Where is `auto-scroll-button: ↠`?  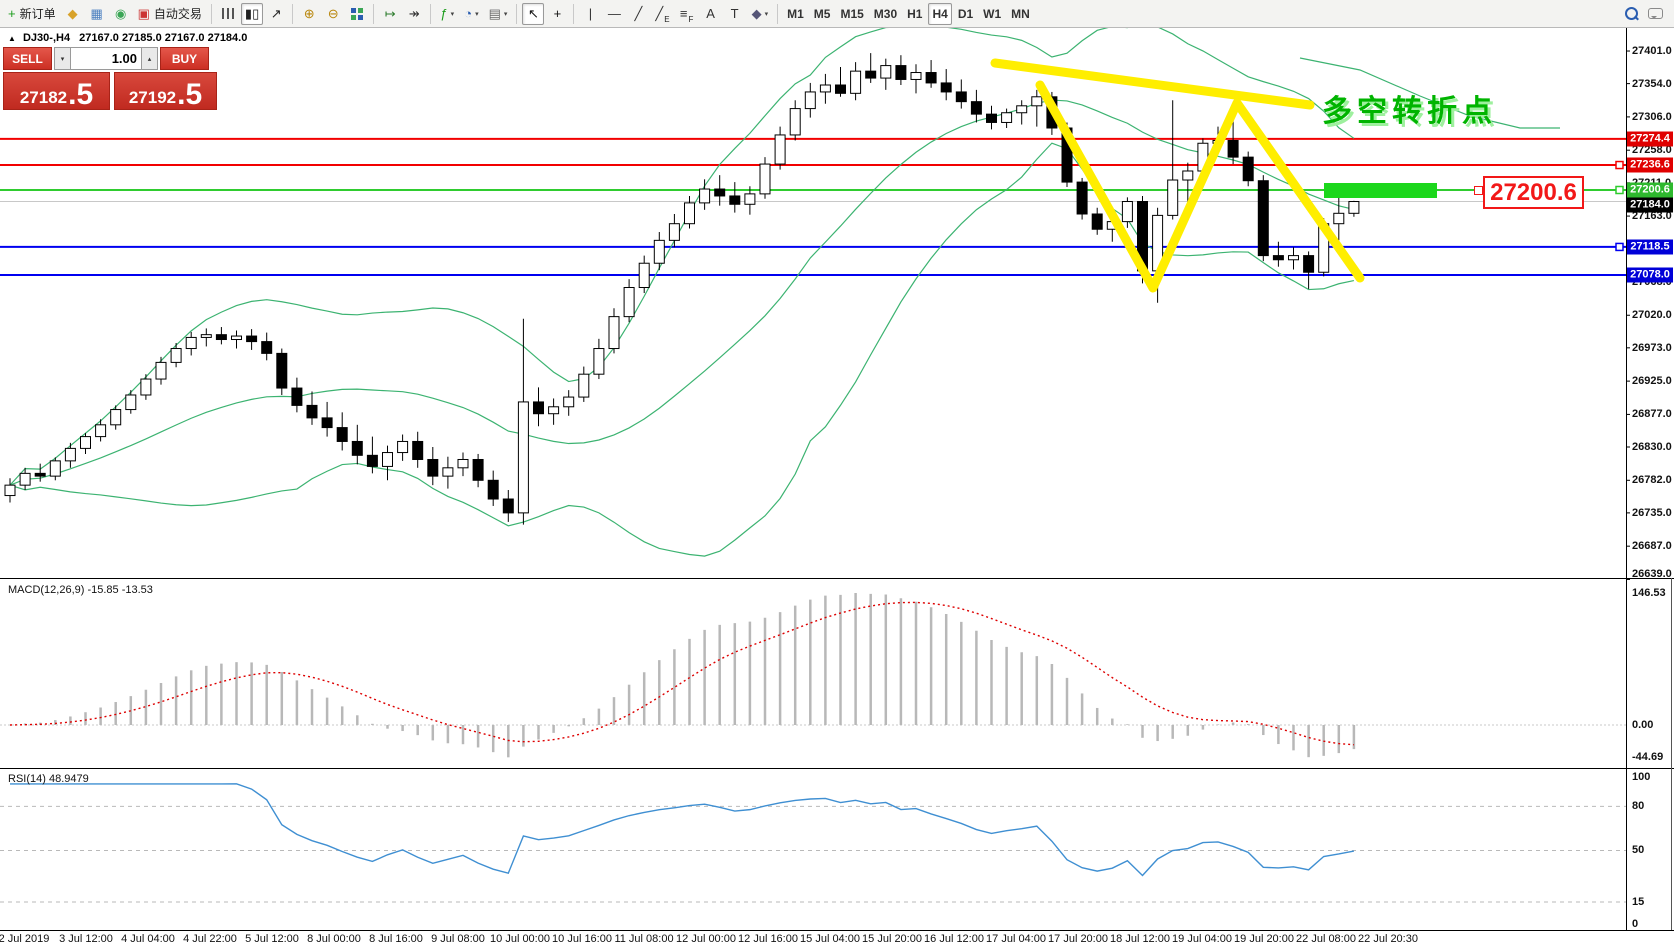
auto-scroll-button: ↠ is located at coordinates (414, 14).